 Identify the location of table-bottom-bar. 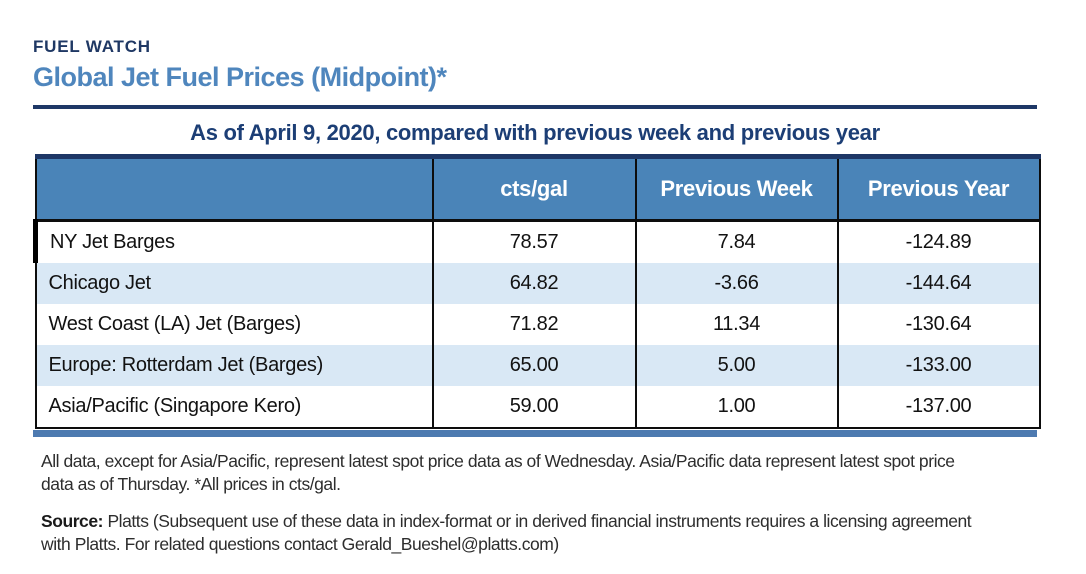
(535, 433).